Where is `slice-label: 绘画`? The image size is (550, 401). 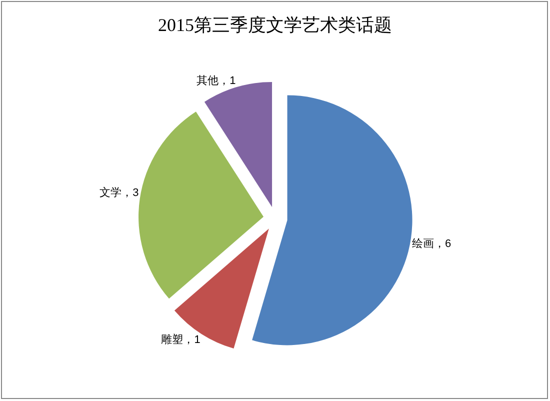
slice-label: 绘画 is located at coordinates (423, 244).